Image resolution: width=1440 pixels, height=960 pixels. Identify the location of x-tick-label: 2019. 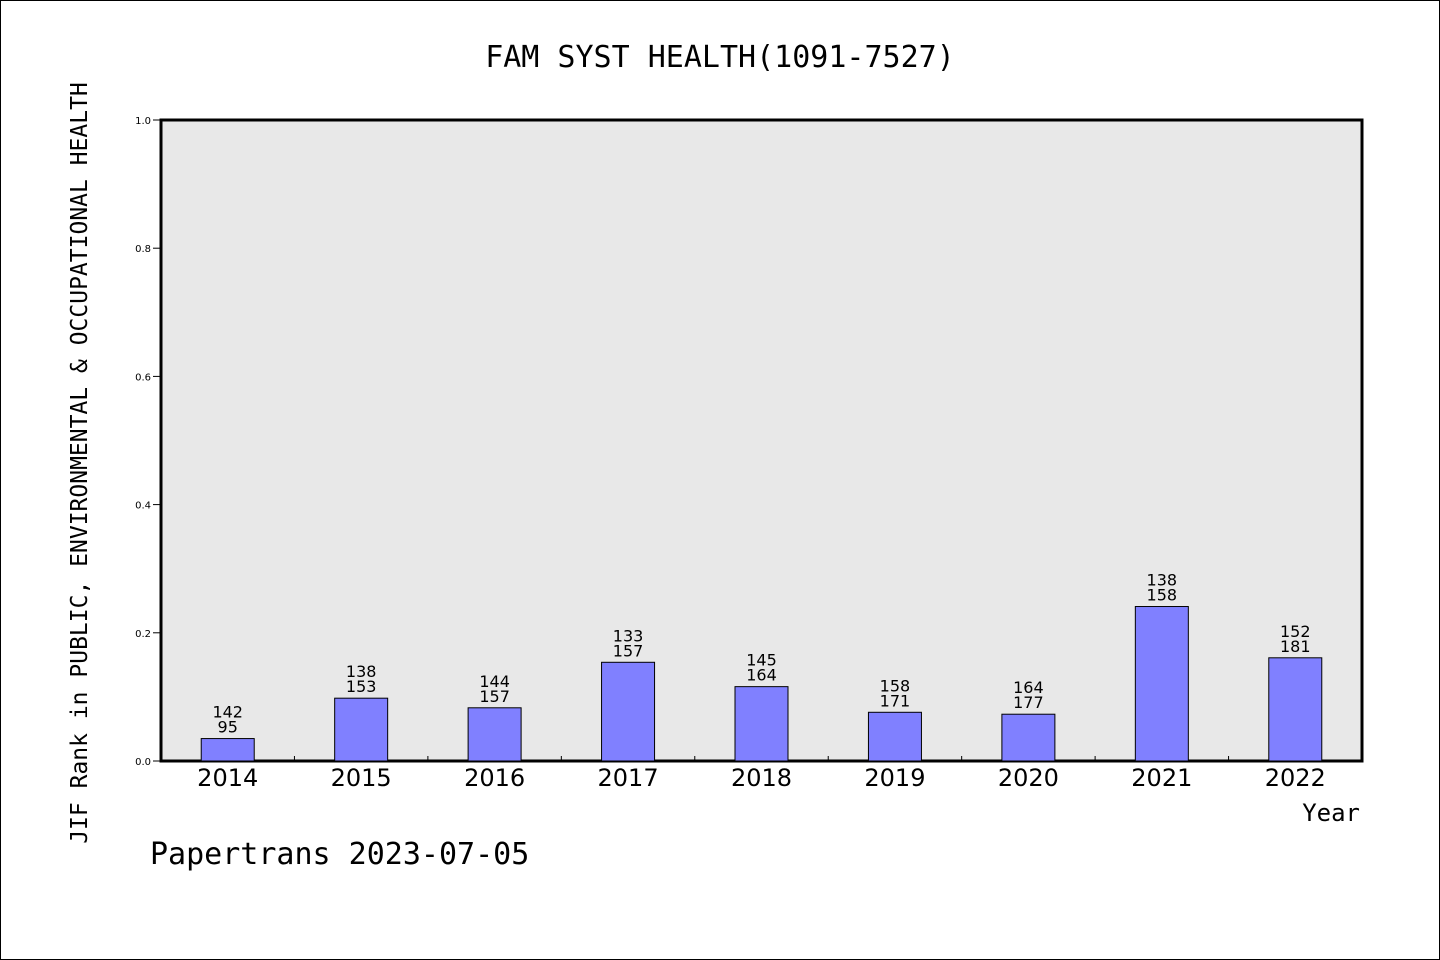
(894, 778).